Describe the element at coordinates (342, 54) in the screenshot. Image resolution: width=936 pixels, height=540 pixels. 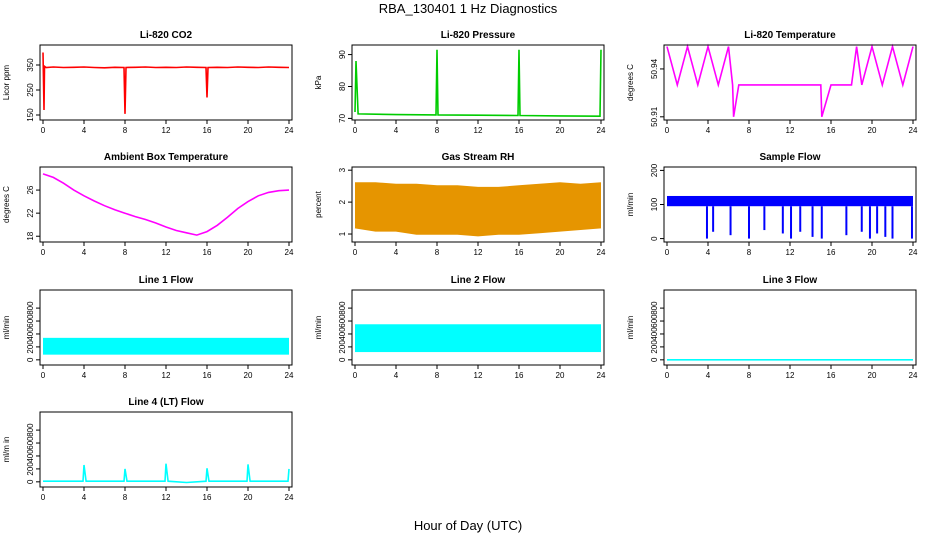
I see `y-tick-label: 90` at that location.